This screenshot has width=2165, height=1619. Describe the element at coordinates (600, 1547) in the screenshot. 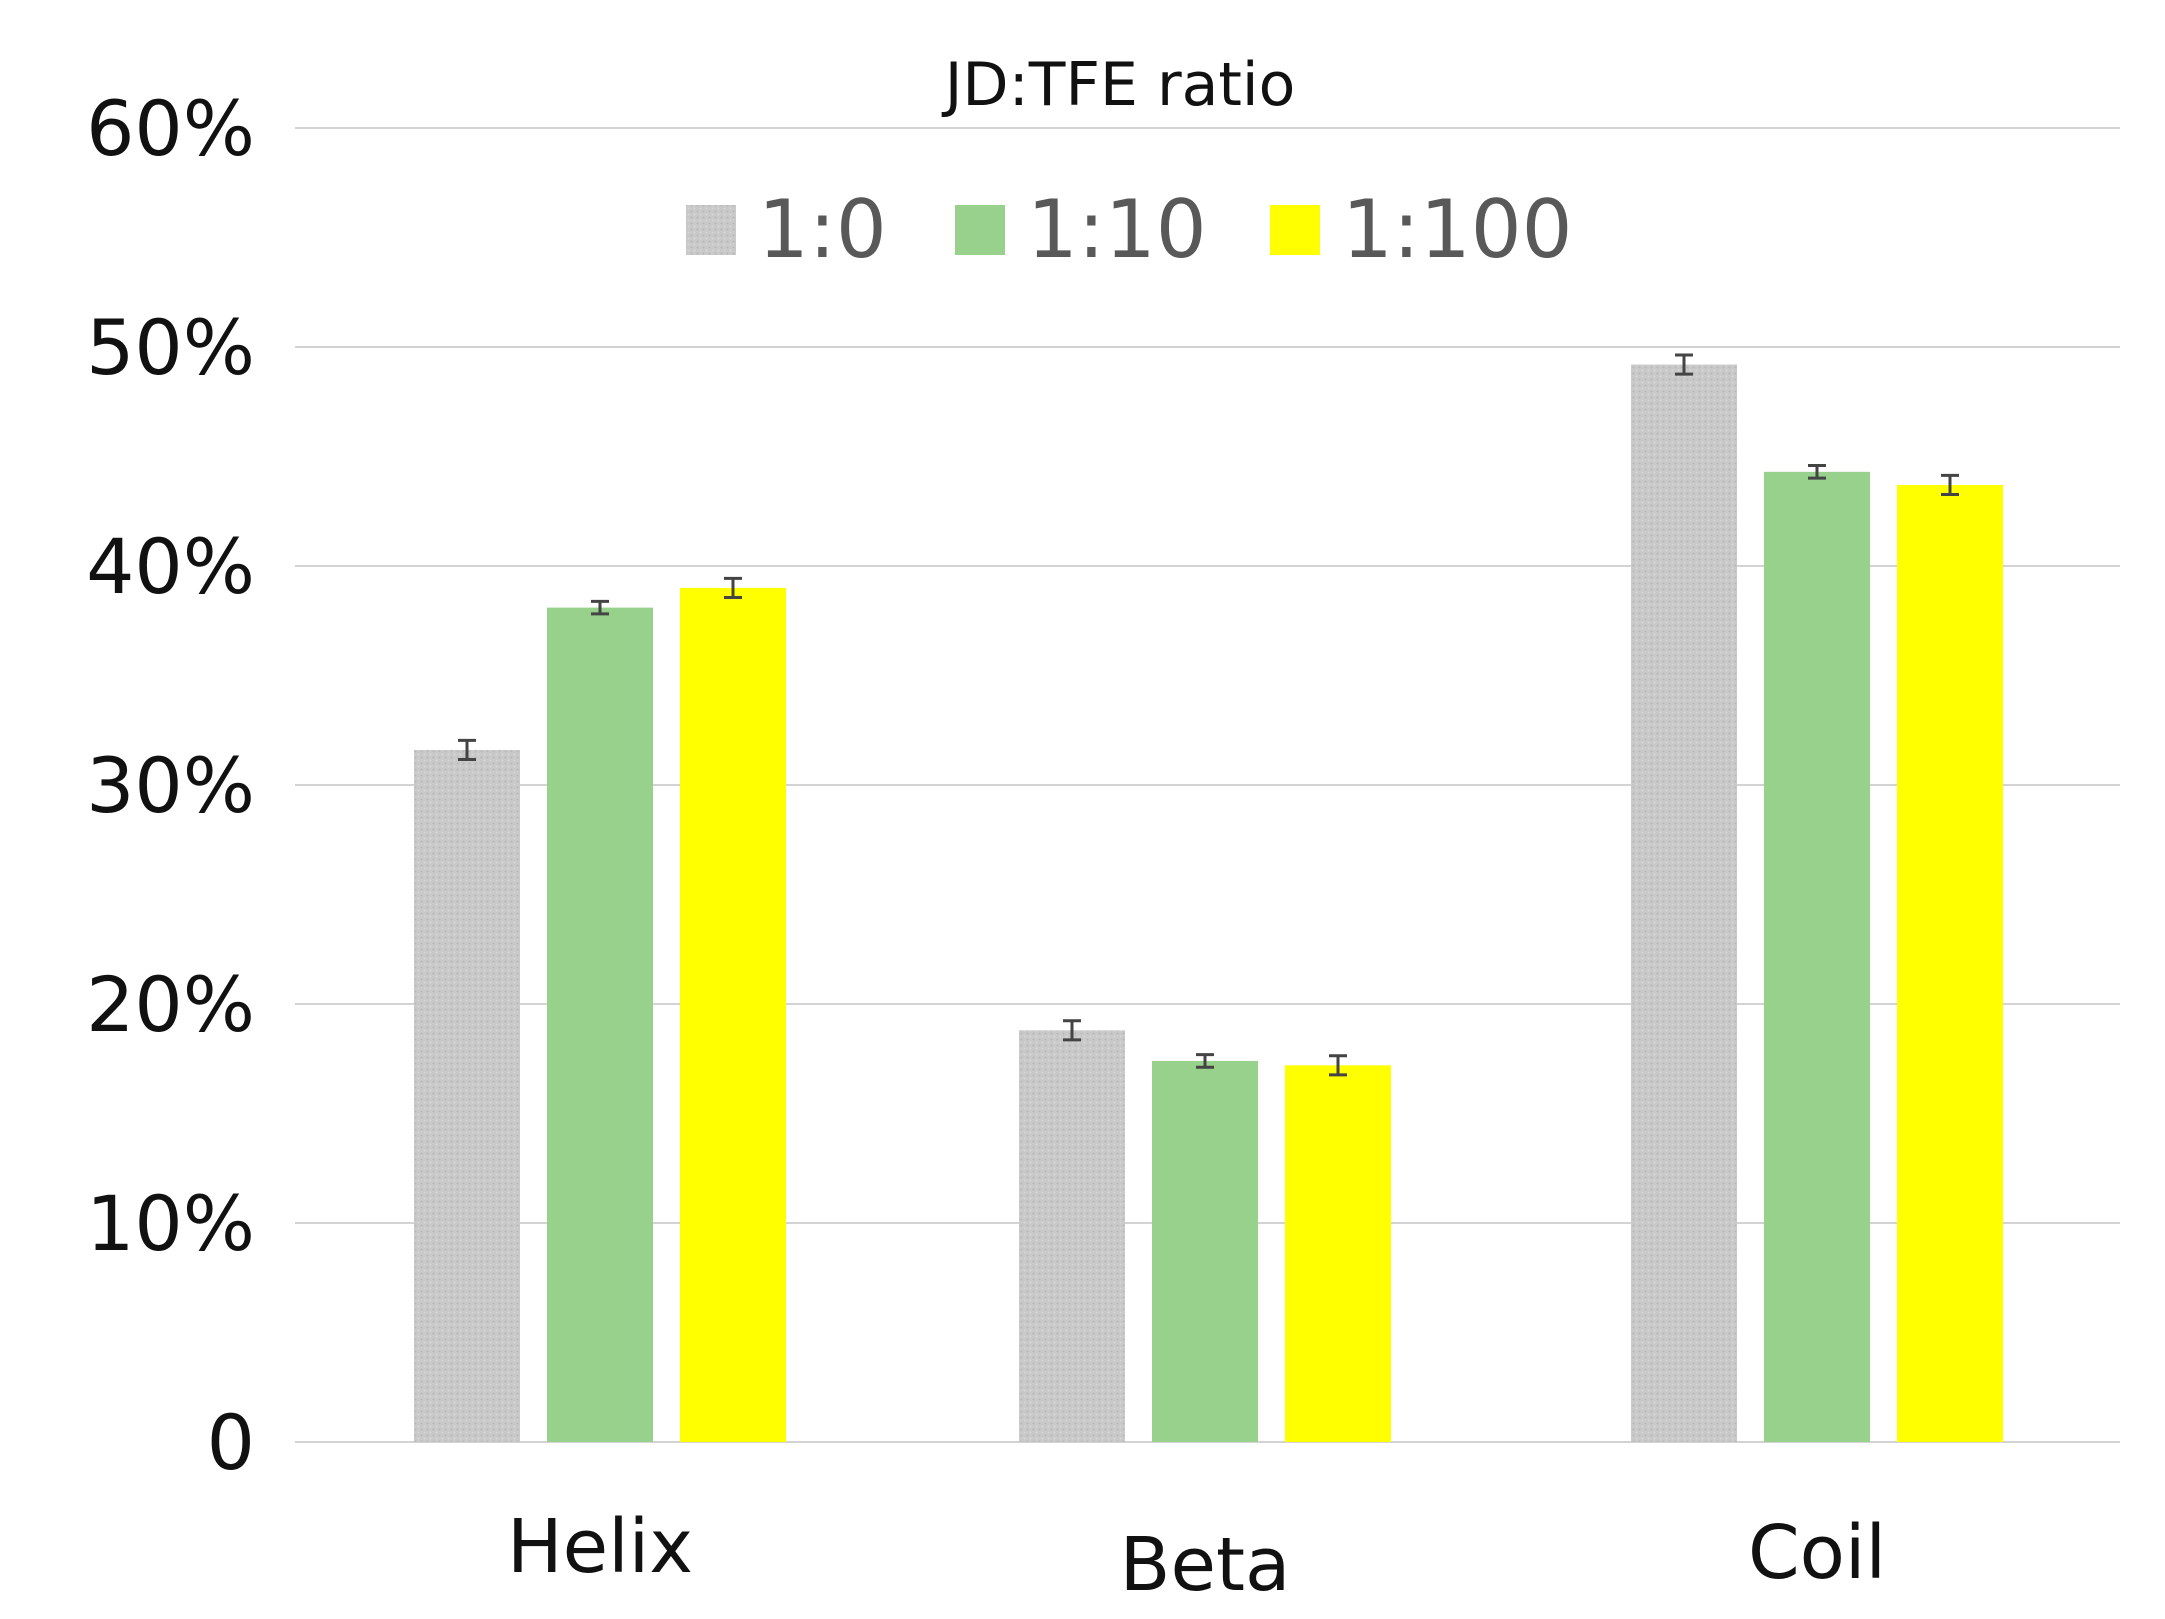

I see `x-category-label: Helix` at that location.